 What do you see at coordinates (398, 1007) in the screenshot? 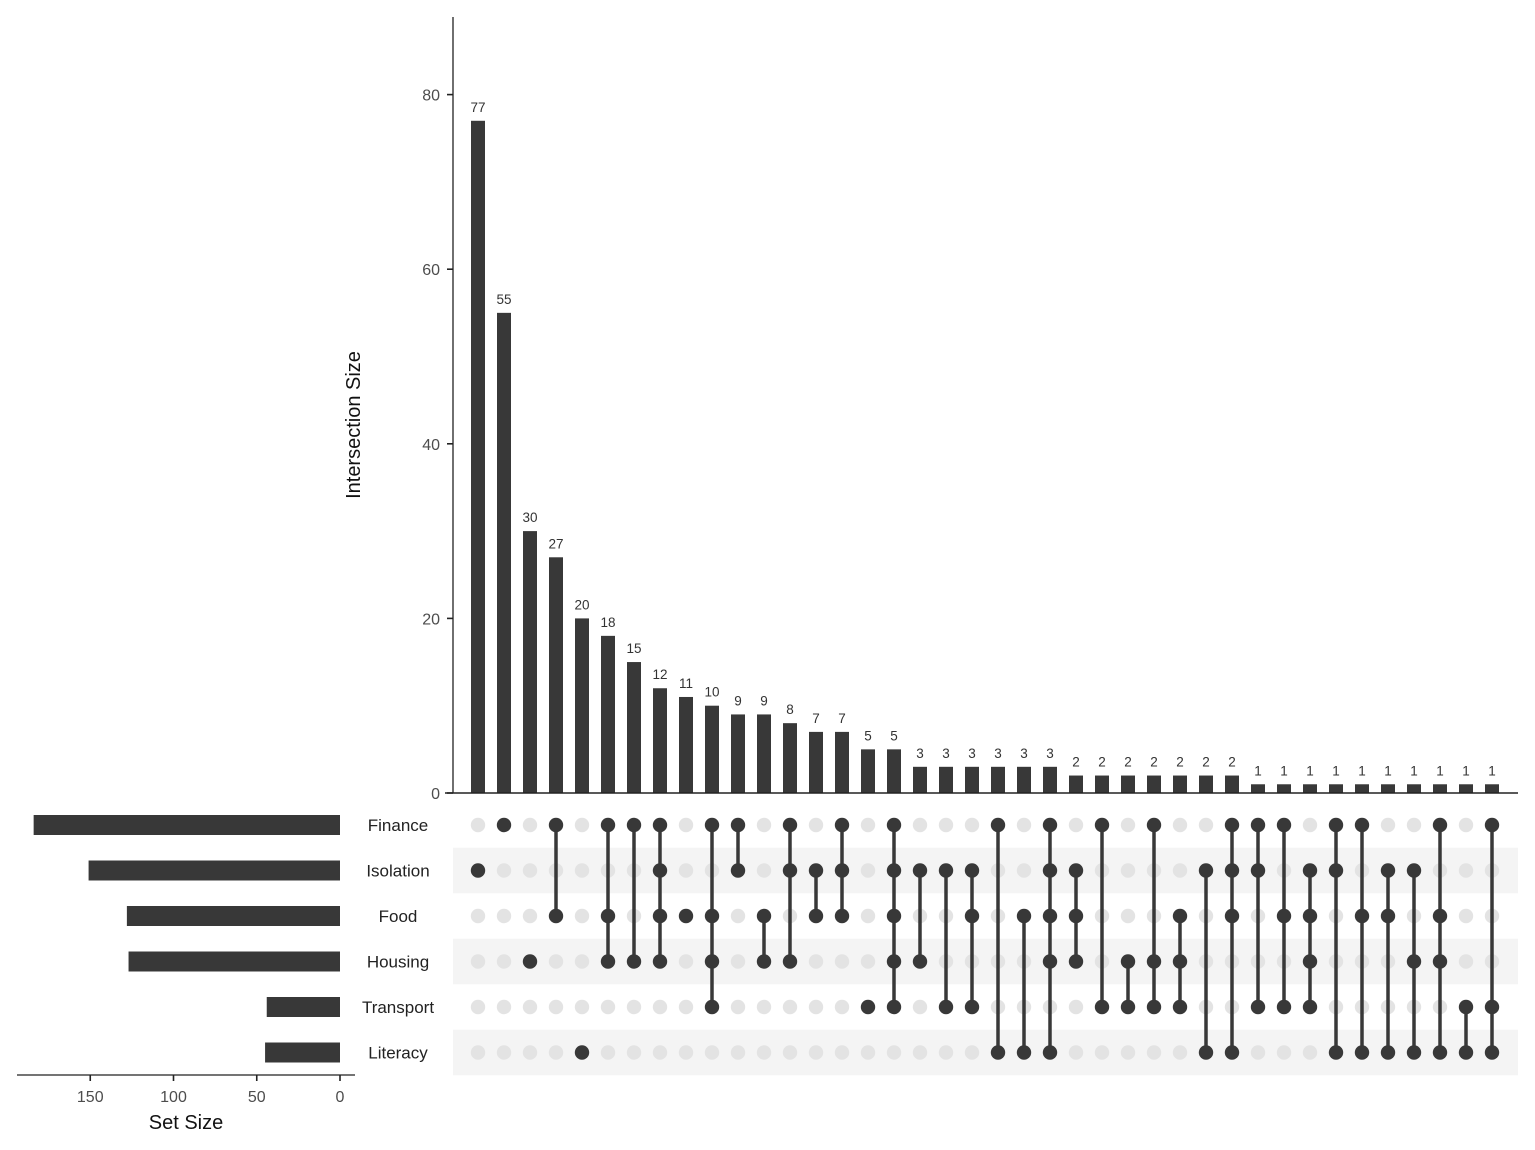
I see `set-label-transport: Transport` at bounding box center [398, 1007].